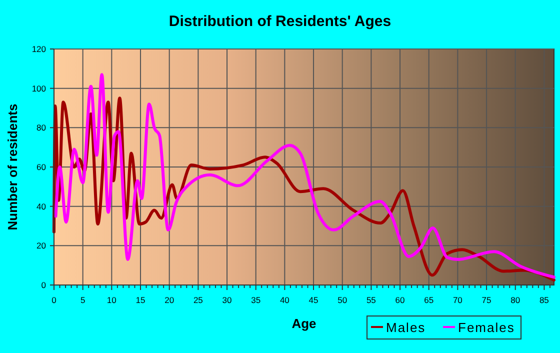 The image size is (560, 353). I want to click on x-tick-label: 25, so click(198, 300).